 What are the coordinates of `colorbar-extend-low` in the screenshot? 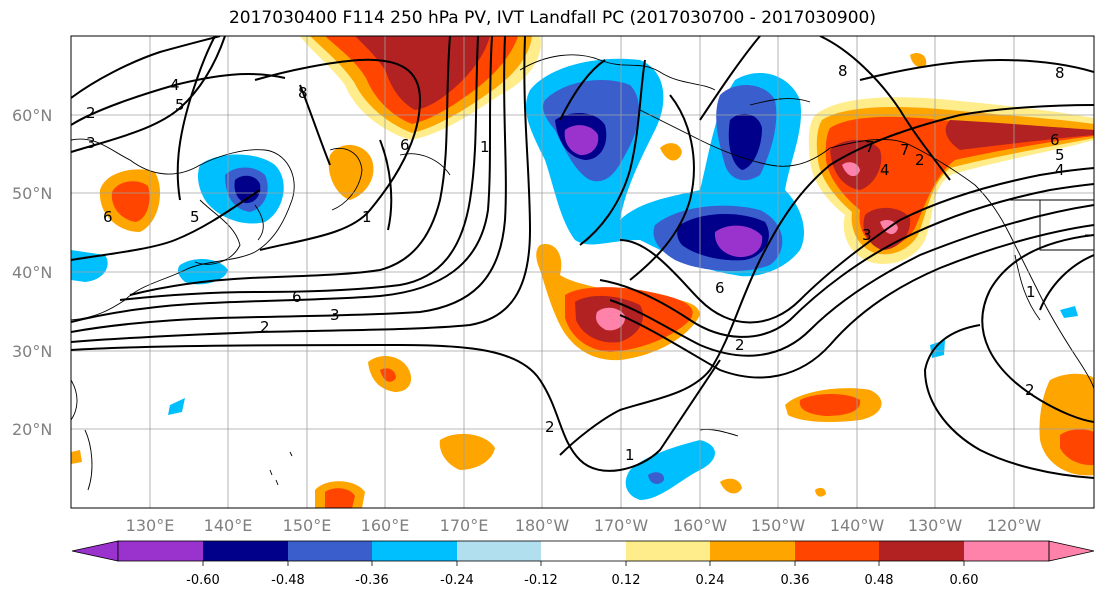 It's located at (95, 551).